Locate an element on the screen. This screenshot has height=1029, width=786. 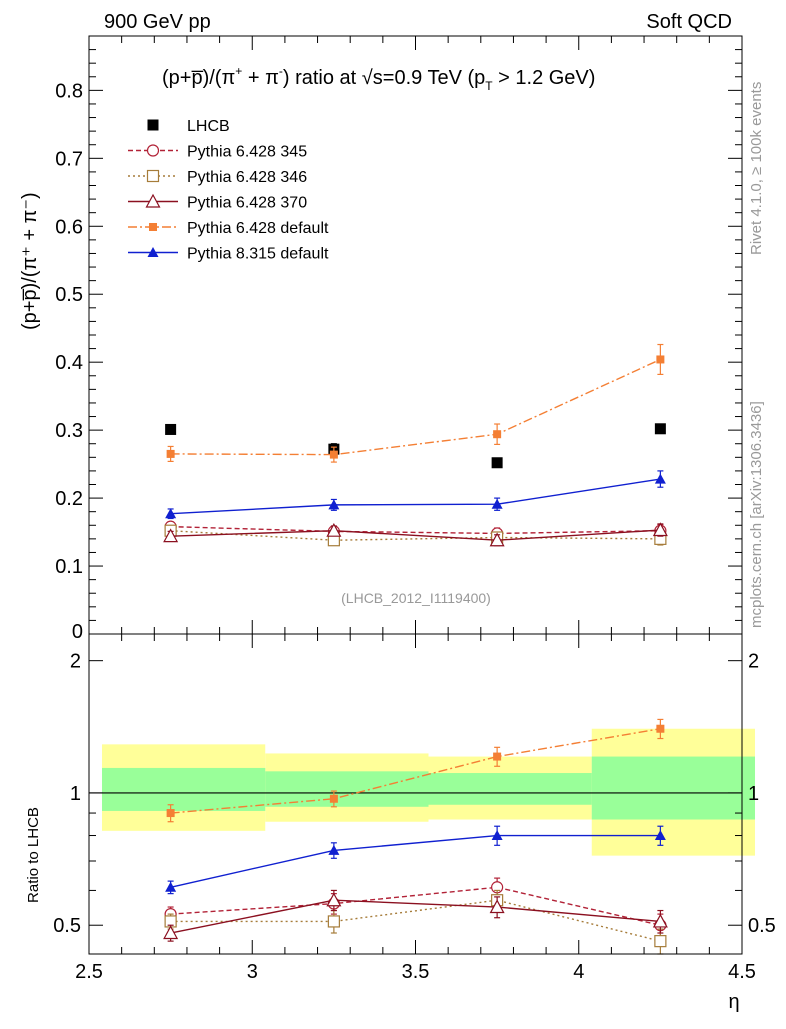
series-line-p345 is located at coordinates (415, 906).